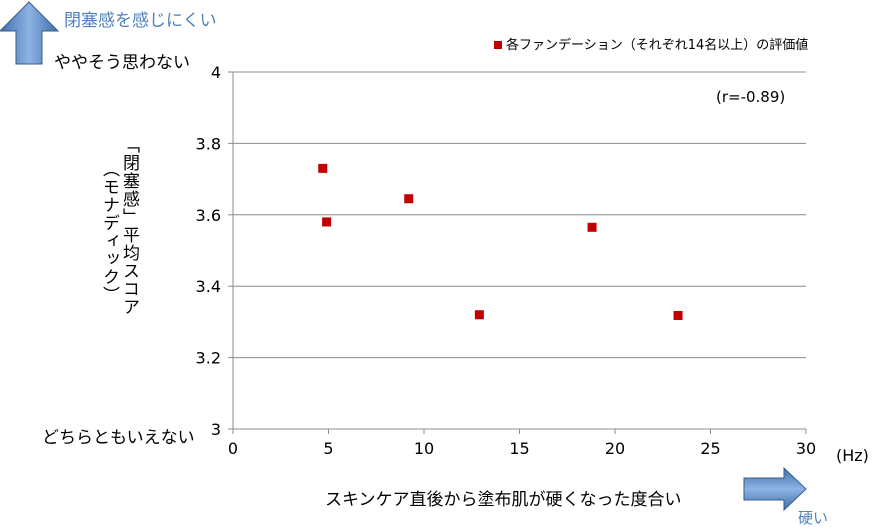  What do you see at coordinates (503, 500) in the screenshot?
I see `x-axis-title: スキンケア直後から塗布肌が硬くなった度合い` at bounding box center [503, 500].